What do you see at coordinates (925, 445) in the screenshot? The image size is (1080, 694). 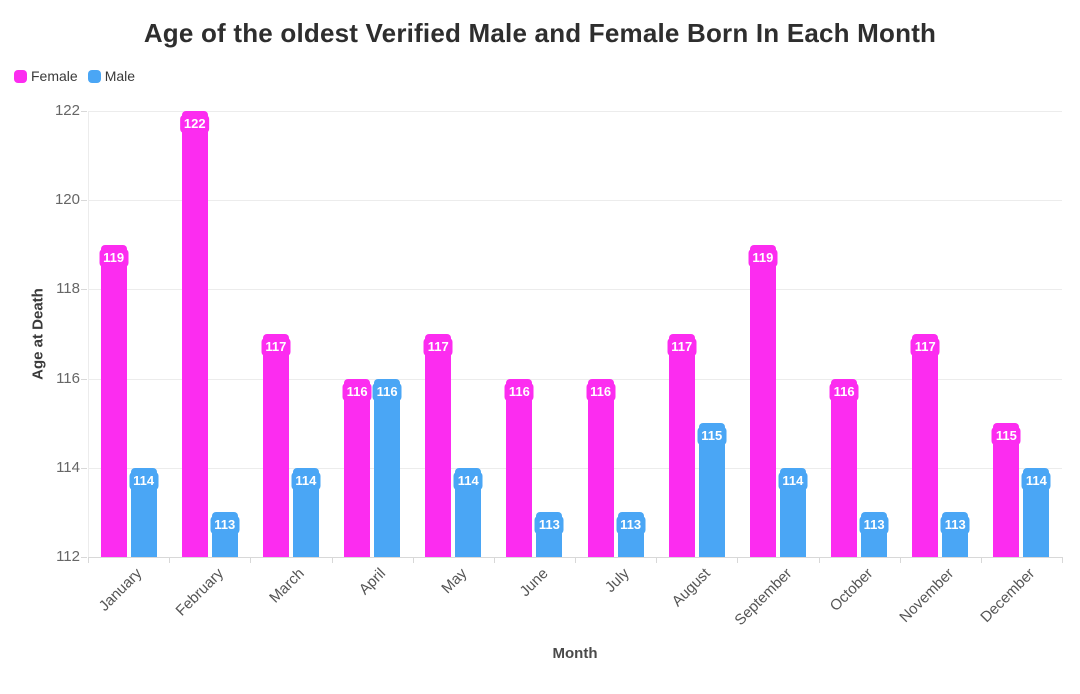 I see `bar-female-november` at bounding box center [925, 445].